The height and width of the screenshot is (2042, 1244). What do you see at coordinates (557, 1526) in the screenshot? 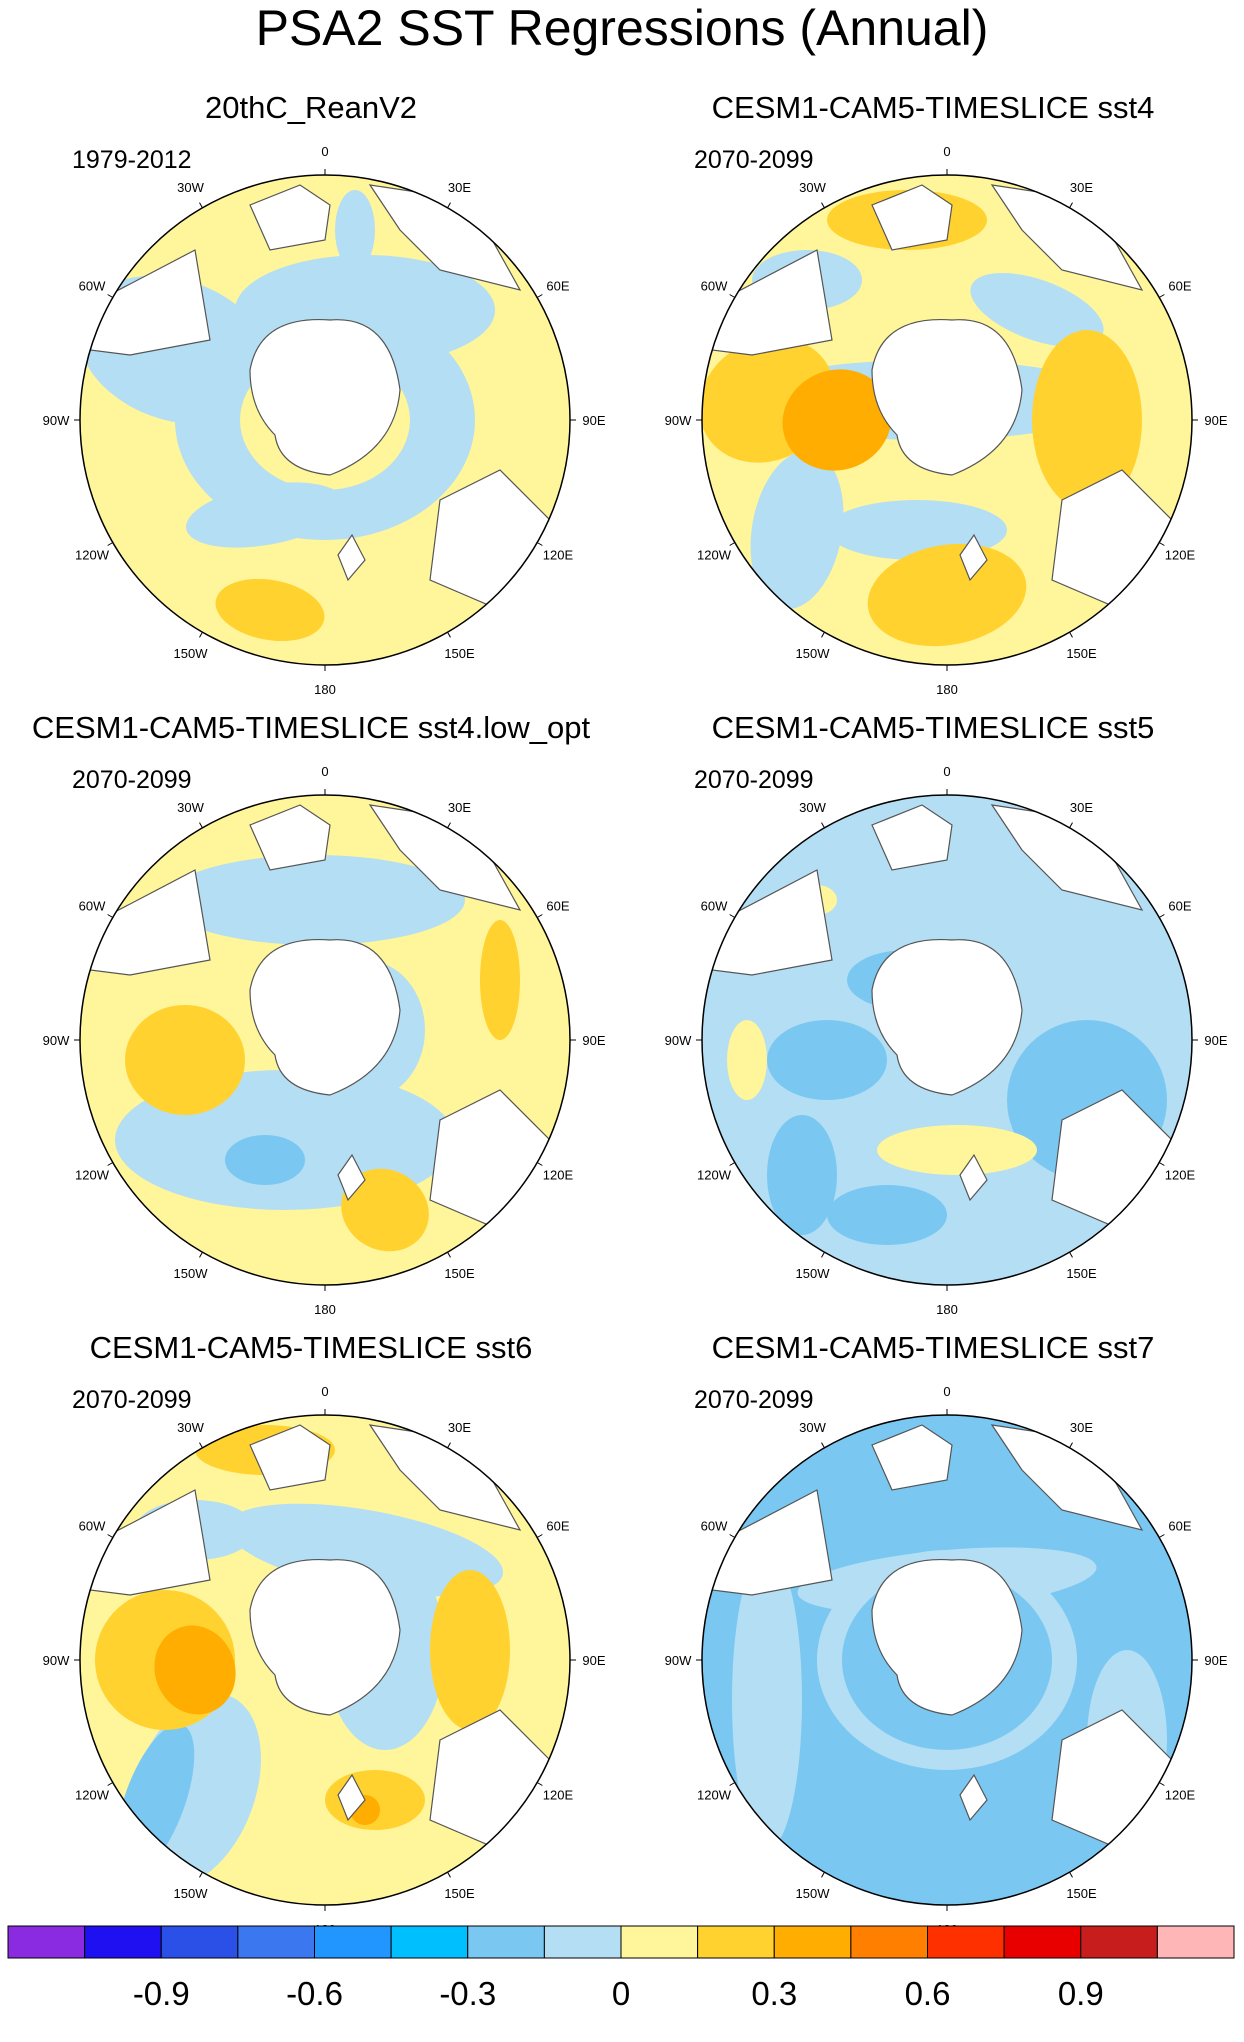
I see `longitude-label: 60E` at bounding box center [557, 1526].